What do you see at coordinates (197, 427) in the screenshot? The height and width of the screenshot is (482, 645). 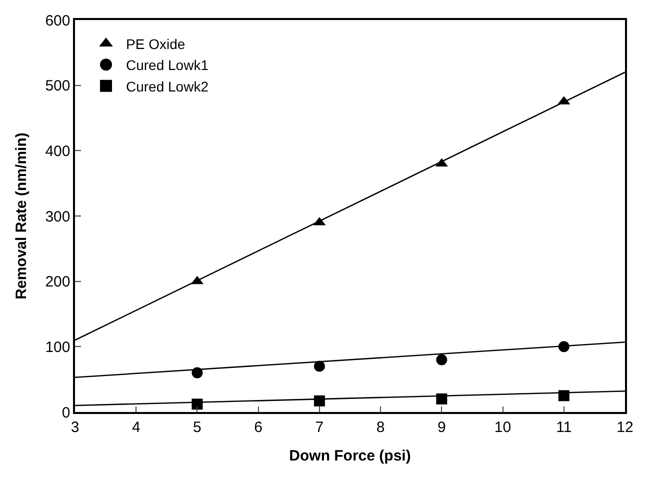 I see `x-tick-label: 5` at bounding box center [197, 427].